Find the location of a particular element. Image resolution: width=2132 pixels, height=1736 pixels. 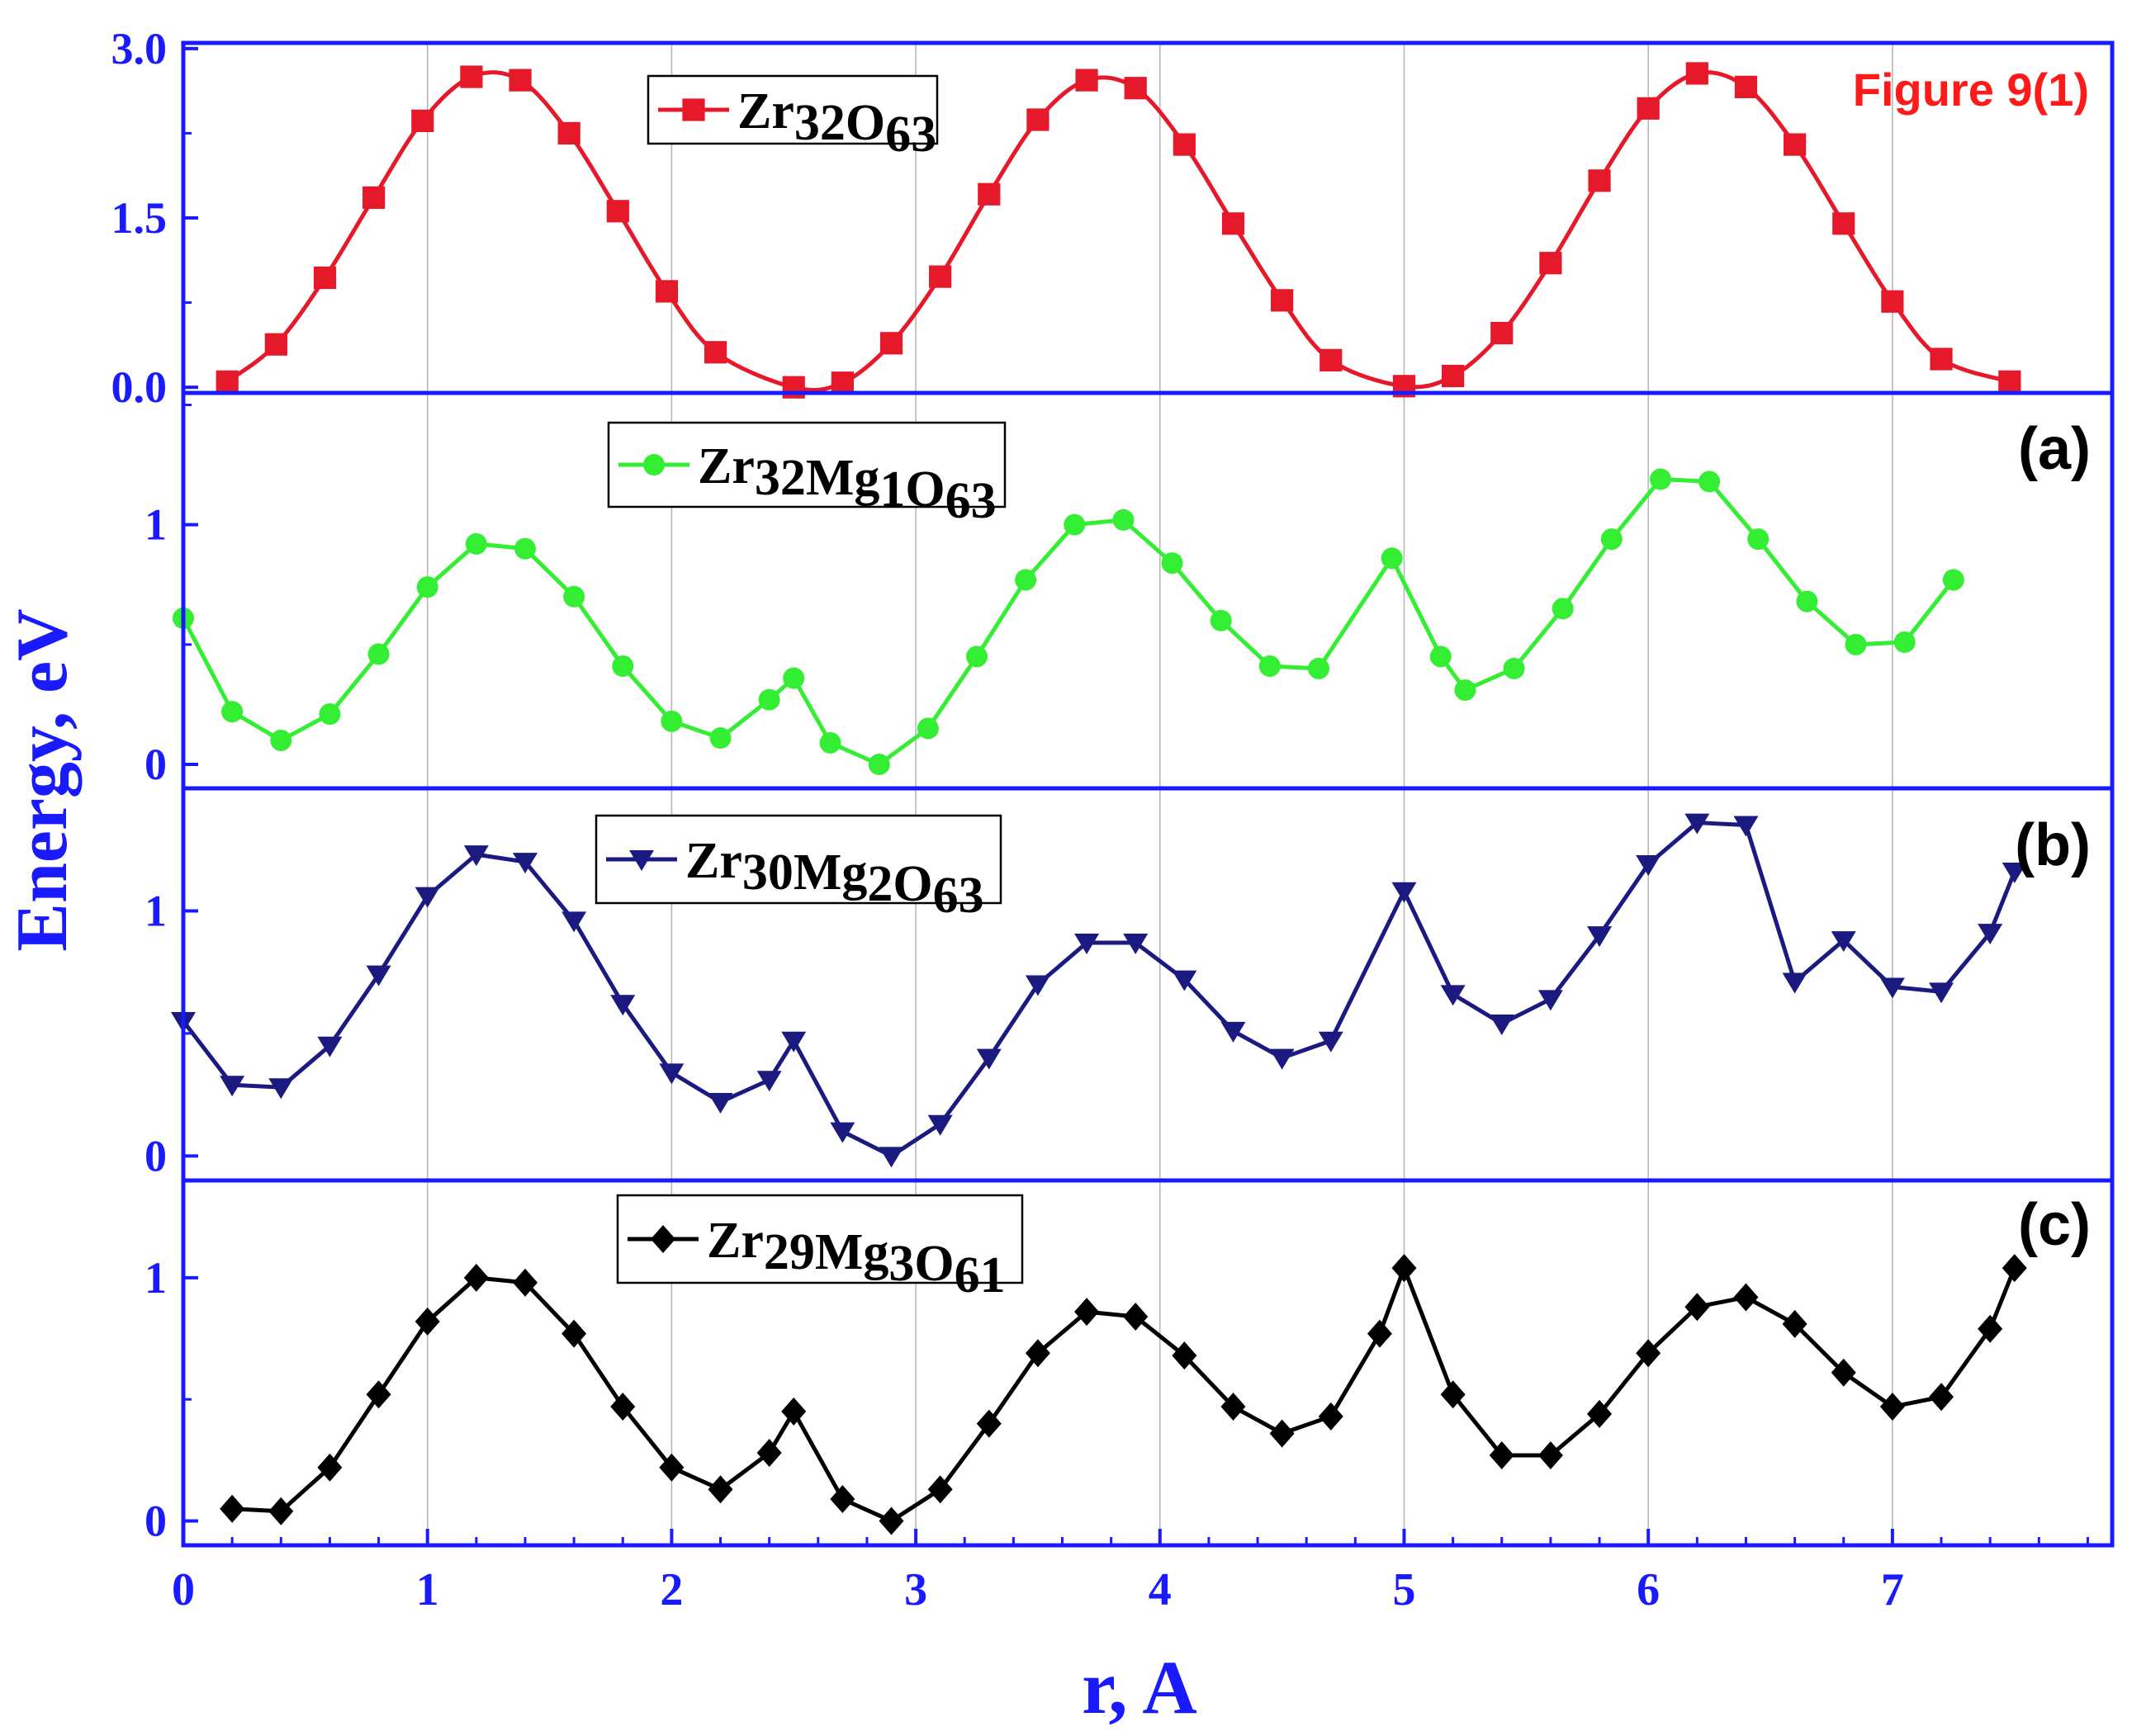

legend-element: Mg is located at coordinates (852, 1252).